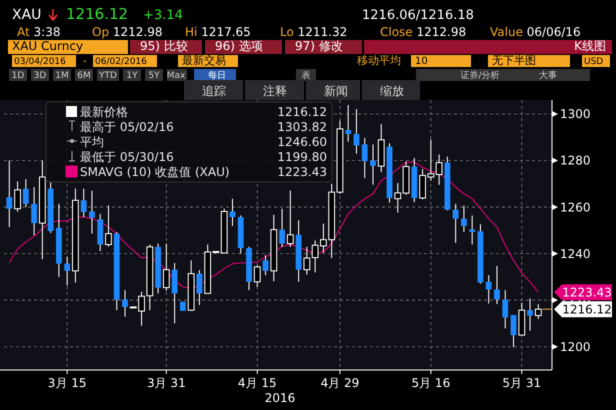  Describe the element at coordinates (92, 142) in the screenshot. I see `annotation: 平均` at that location.